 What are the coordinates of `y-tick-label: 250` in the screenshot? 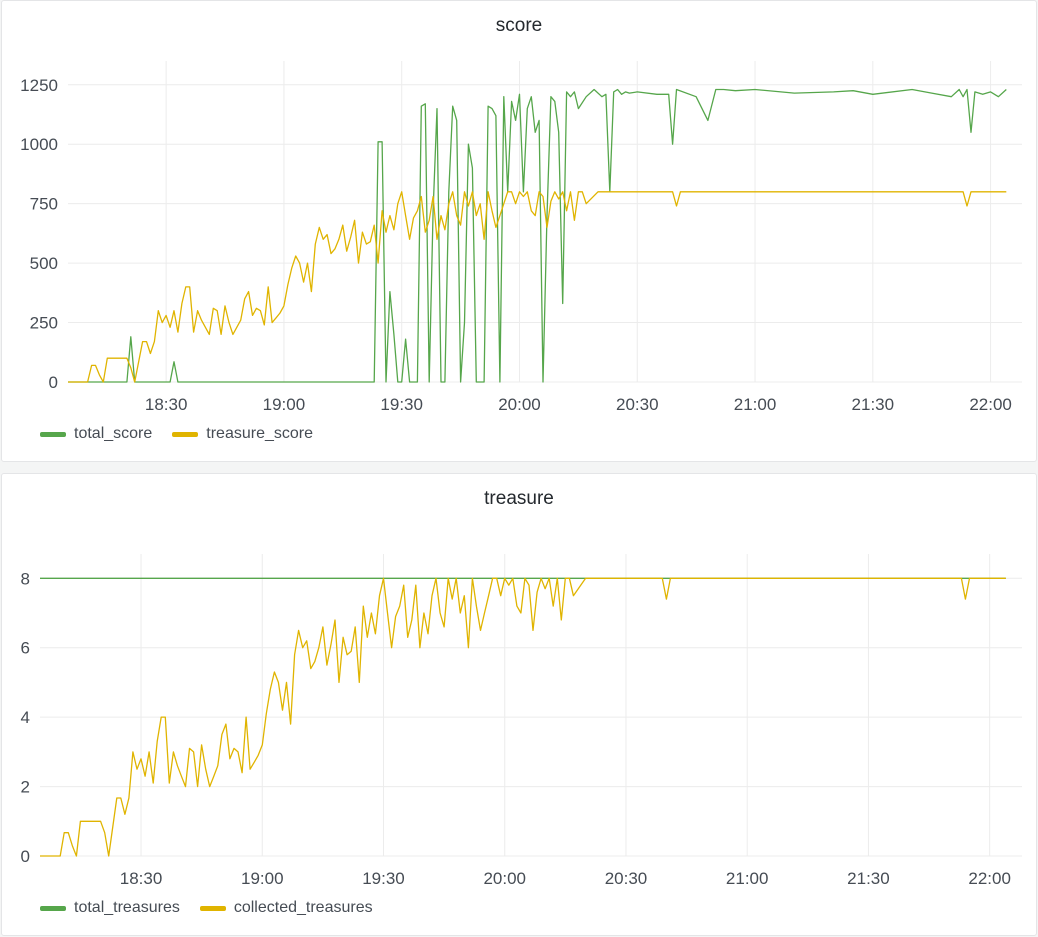 It's located at (44, 323).